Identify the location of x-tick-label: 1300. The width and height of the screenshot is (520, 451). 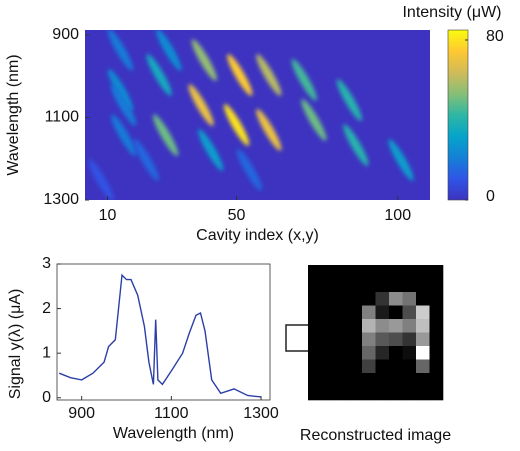
(261, 413).